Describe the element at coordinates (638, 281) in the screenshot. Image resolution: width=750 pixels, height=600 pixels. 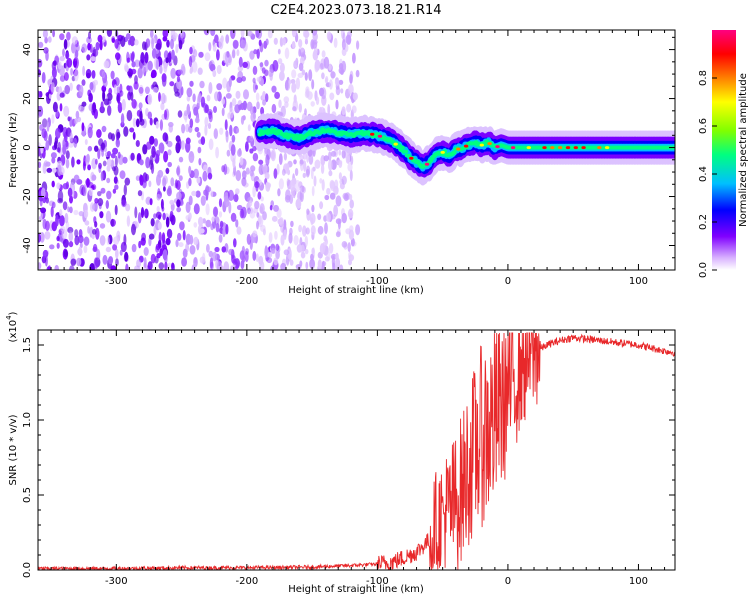
I see `x-tick-label: 100` at that location.